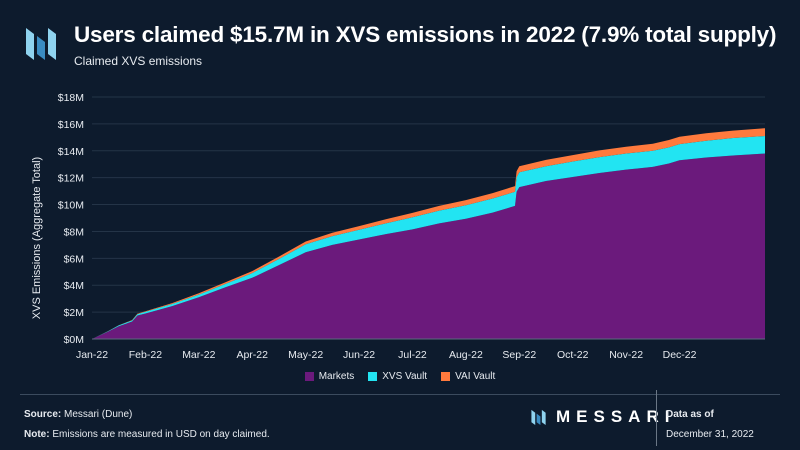 The image size is (800, 450). Describe the element at coordinates (446, 376) in the screenshot. I see `legend-swatch-vai-vault` at that location.